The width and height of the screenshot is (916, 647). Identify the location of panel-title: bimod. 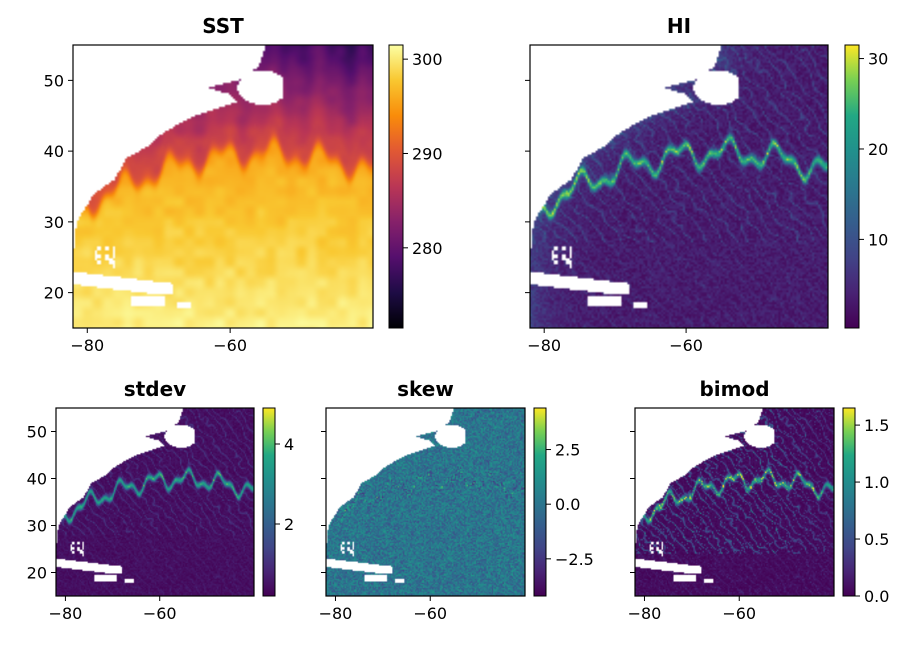
(734, 389).